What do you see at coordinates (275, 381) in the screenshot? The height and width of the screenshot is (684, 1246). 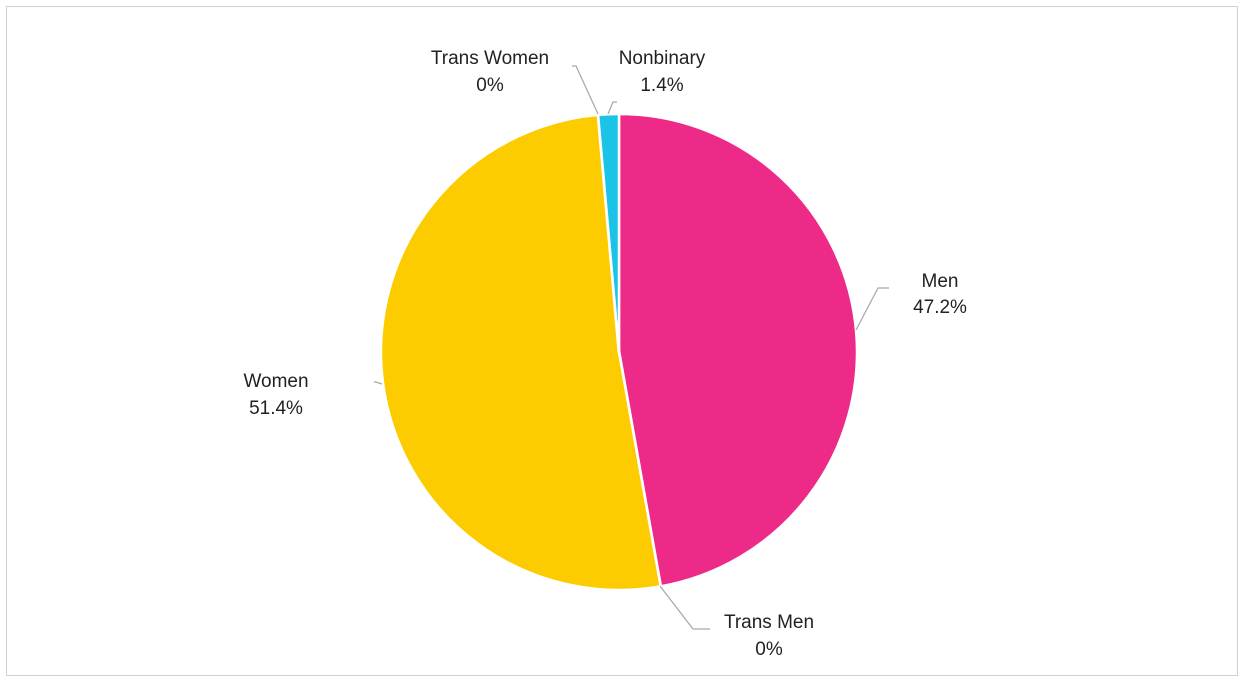 I see `label-women-name: Women` at bounding box center [275, 381].